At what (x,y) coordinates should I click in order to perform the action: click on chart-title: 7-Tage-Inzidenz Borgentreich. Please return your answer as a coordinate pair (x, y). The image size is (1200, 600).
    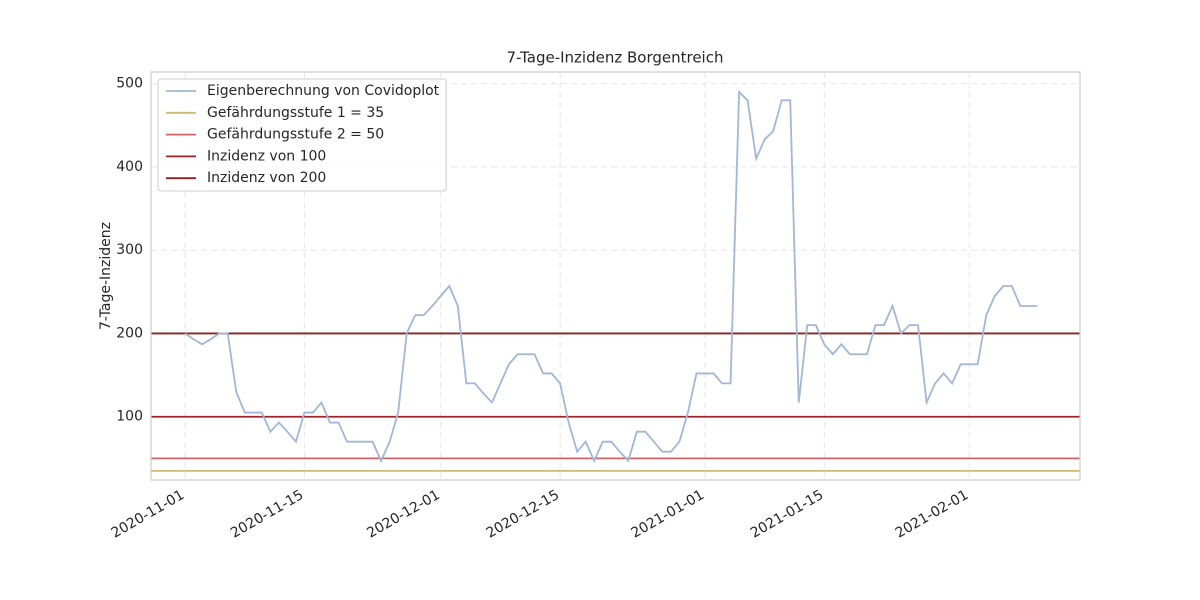
    Looking at the image, I should click on (615, 58).